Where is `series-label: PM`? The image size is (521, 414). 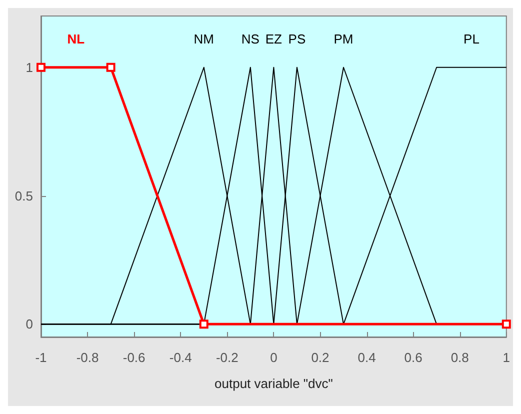 series-label: PM is located at coordinates (344, 39).